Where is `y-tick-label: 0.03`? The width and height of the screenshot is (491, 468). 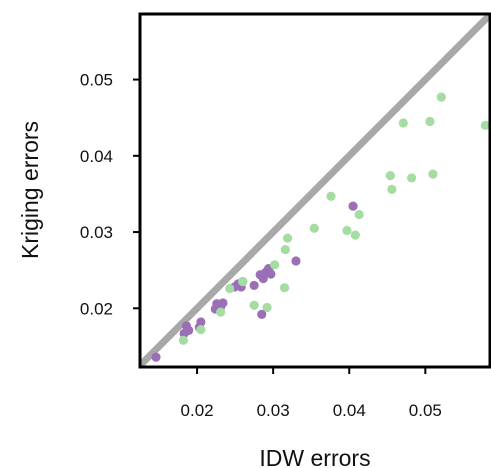
y-tick-label: 0.03 is located at coordinates (96, 232).